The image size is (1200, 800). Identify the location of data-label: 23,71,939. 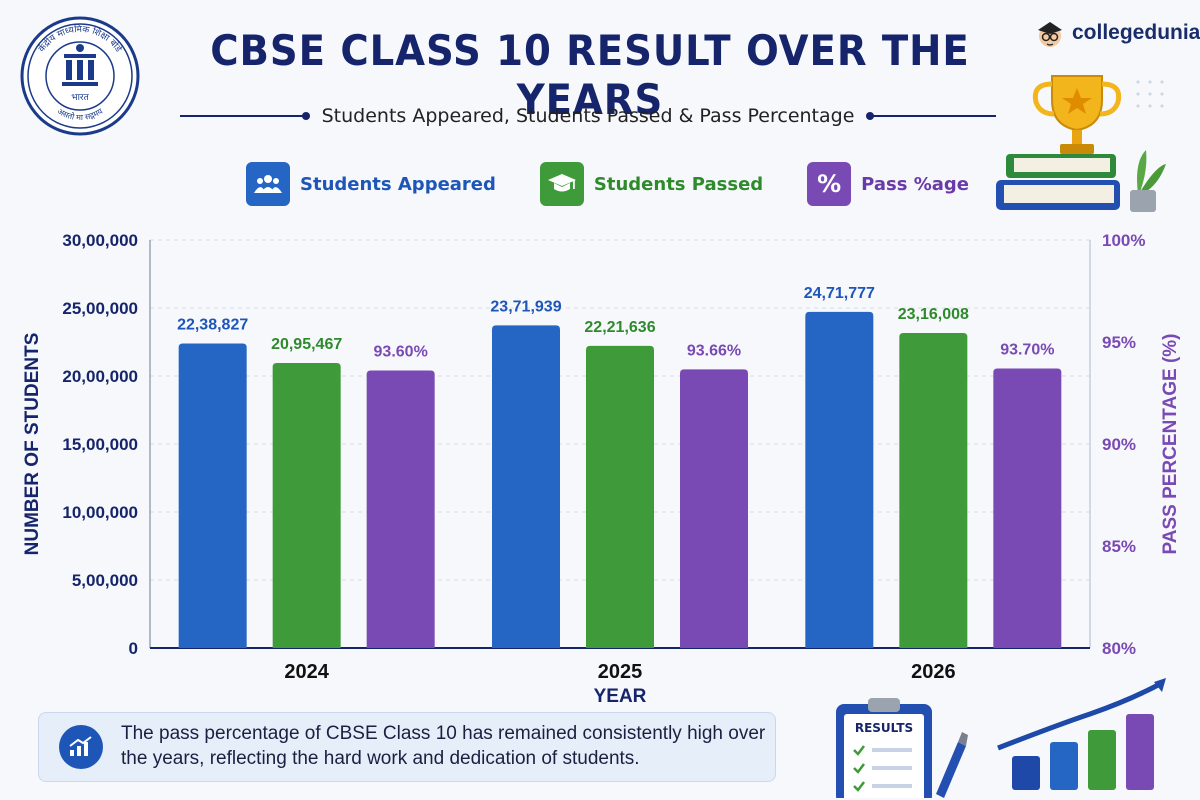
(525, 306).